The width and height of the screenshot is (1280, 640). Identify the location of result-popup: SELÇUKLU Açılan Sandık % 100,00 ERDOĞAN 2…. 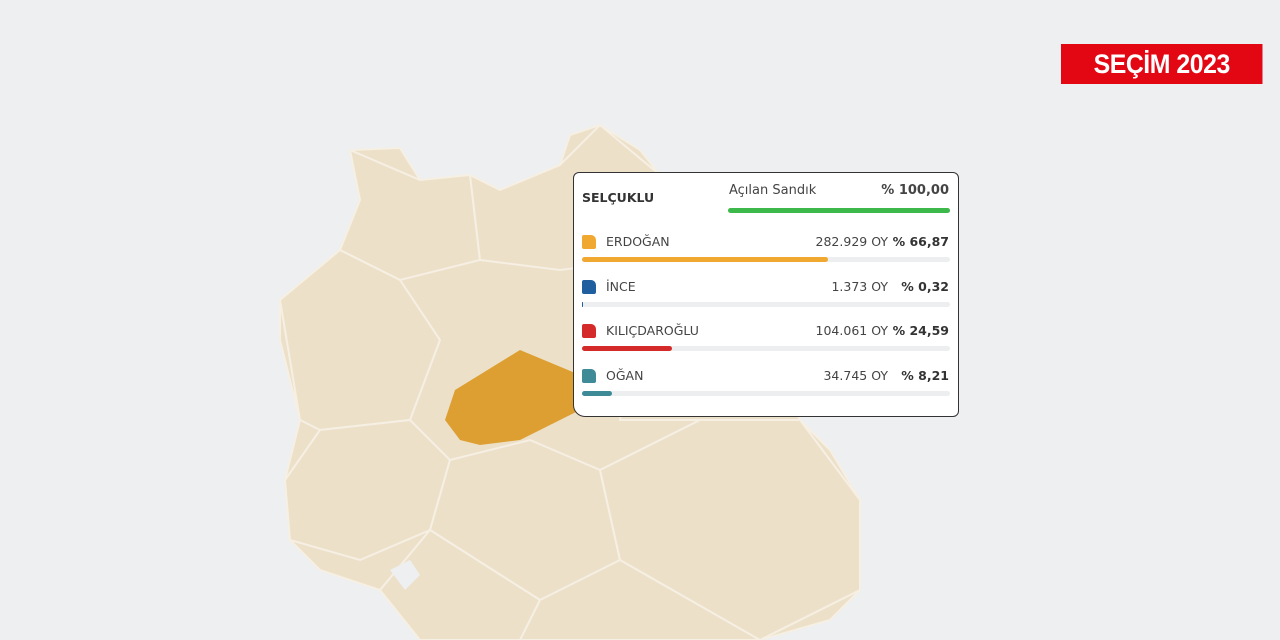
(766, 294).